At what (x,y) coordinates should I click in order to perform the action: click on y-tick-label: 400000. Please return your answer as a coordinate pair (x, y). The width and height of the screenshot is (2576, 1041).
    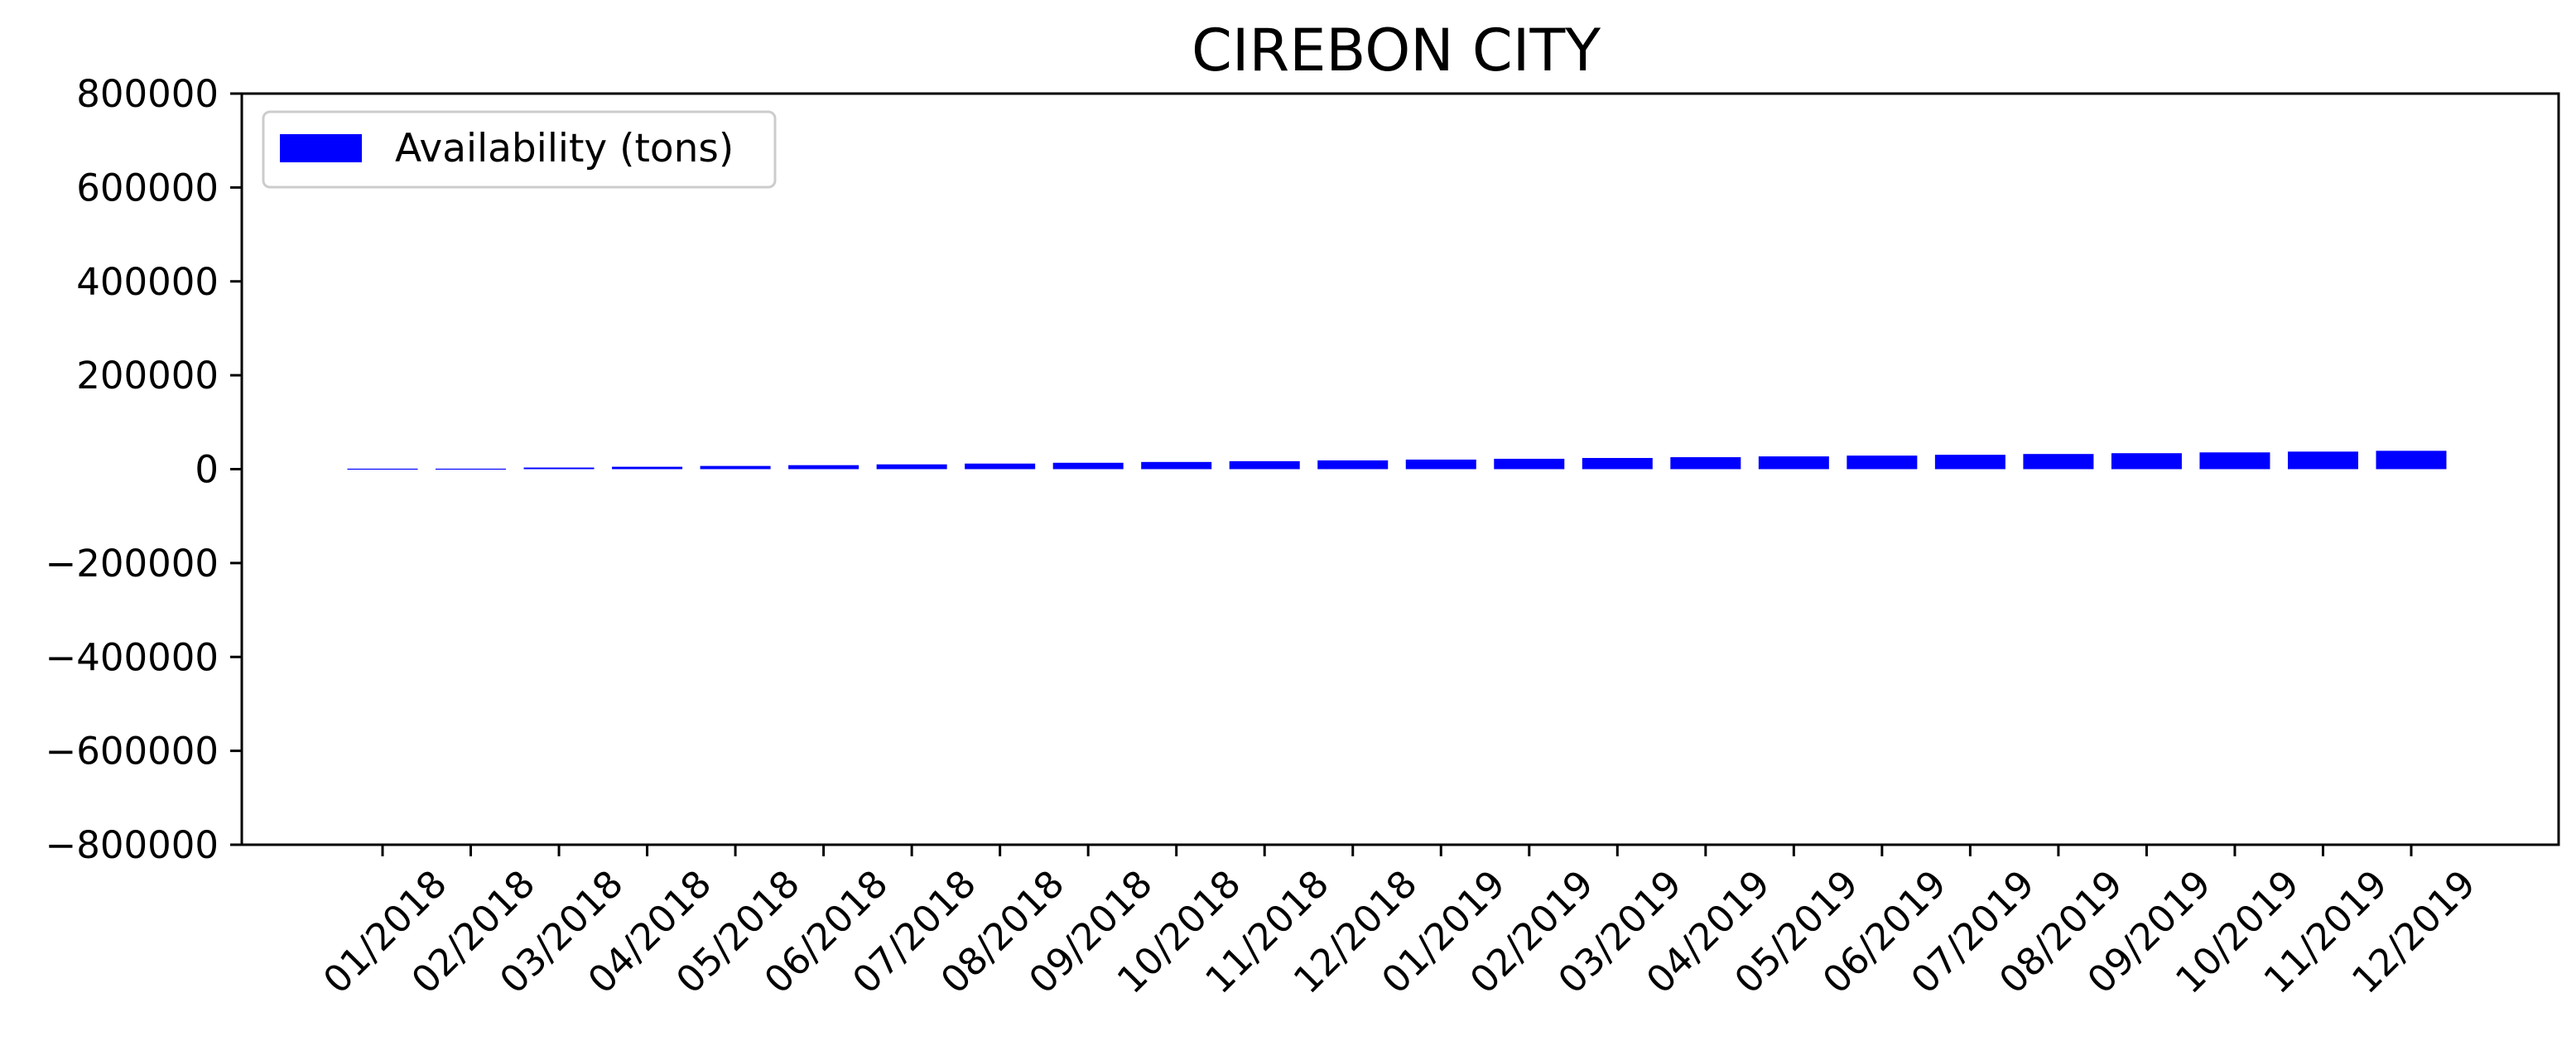
    Looking at the image, I should click on (147, 282).